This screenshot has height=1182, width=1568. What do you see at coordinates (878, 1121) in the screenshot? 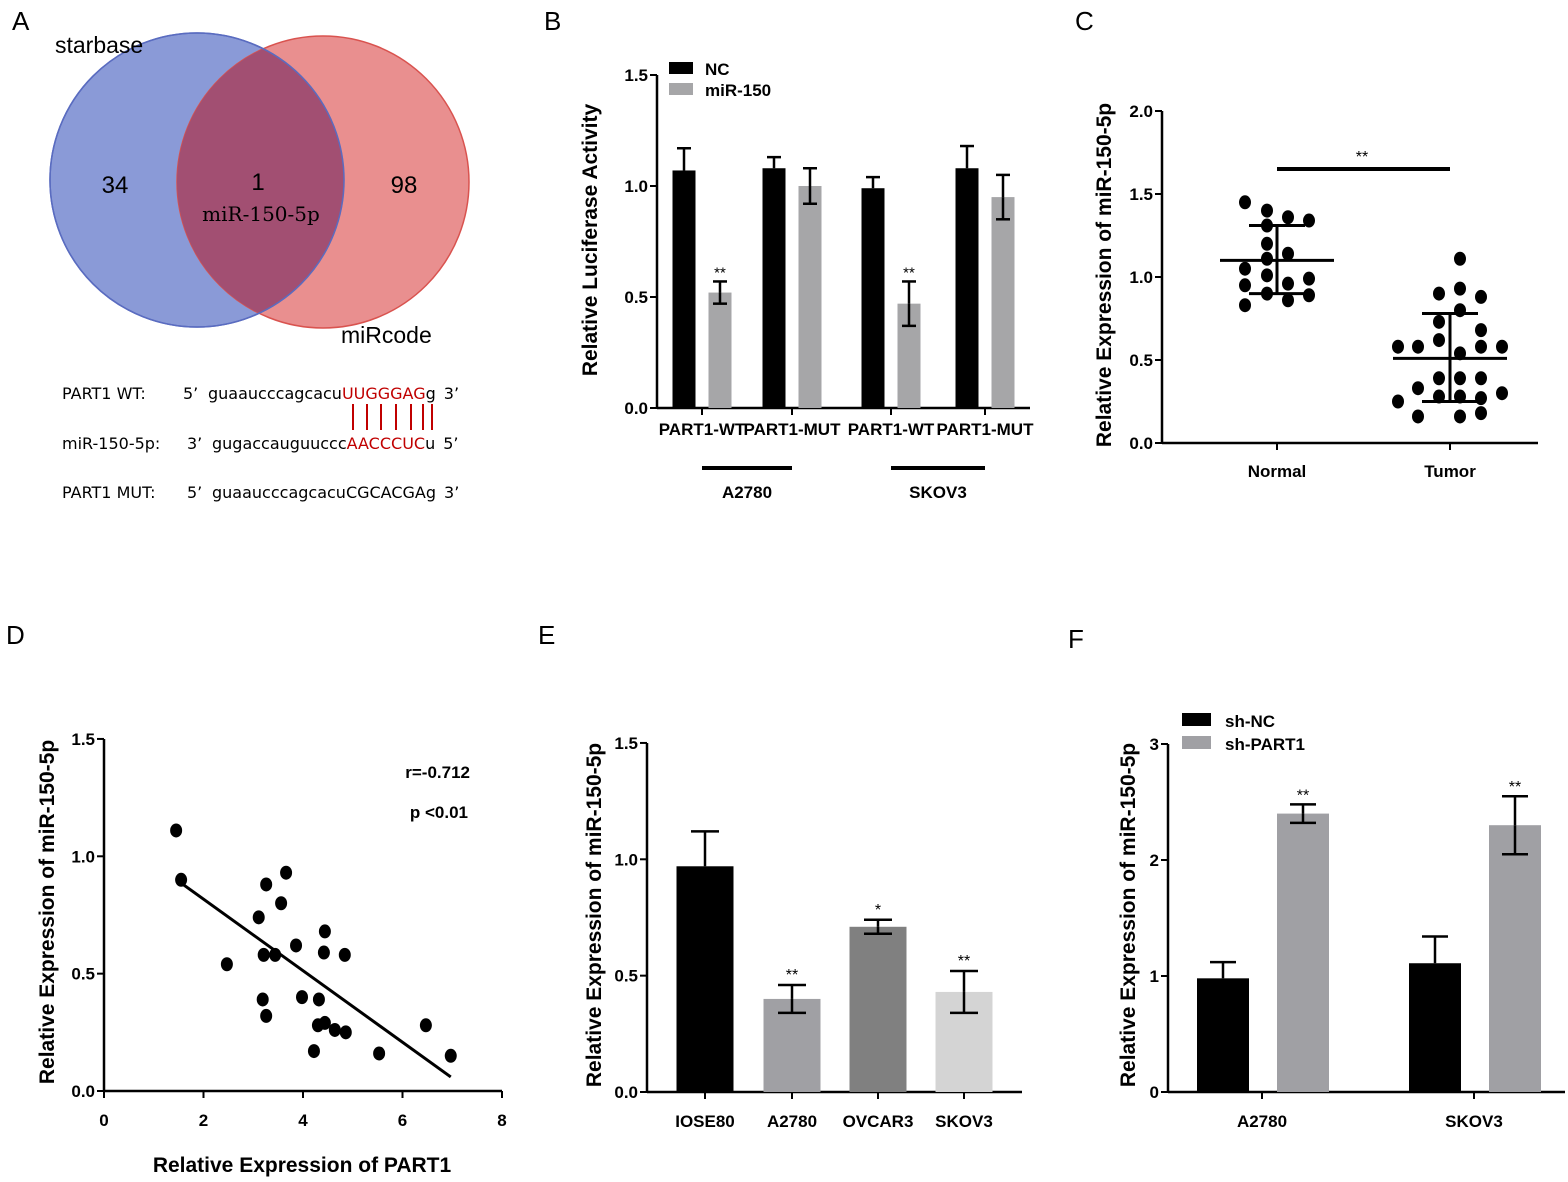
I see `x-tick-label: OVCAR3` at bounding box center [878, 1121].